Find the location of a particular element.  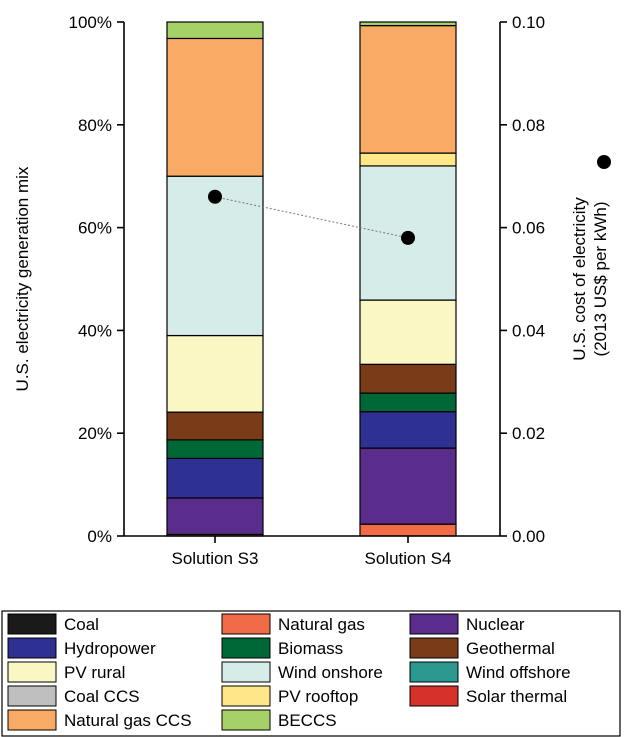

right-axis-marker is located at coordinates (604, 162).